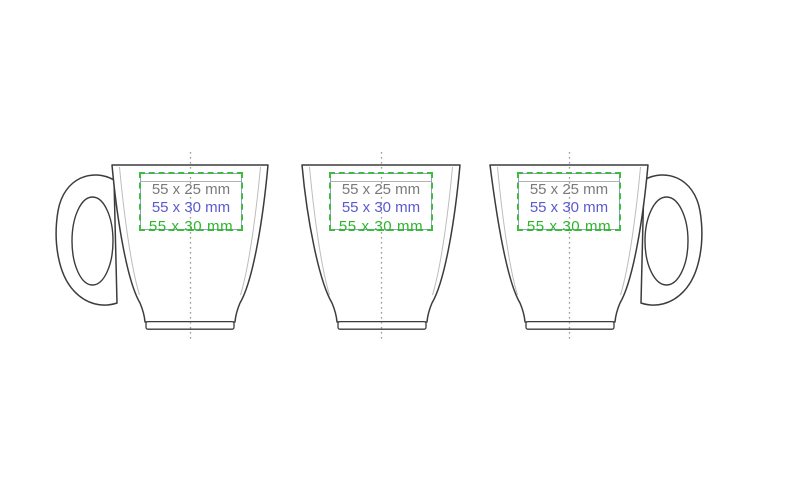 The width and height of the screenshot is (800, 500). I want to click on mug-right, so click(596, 246).